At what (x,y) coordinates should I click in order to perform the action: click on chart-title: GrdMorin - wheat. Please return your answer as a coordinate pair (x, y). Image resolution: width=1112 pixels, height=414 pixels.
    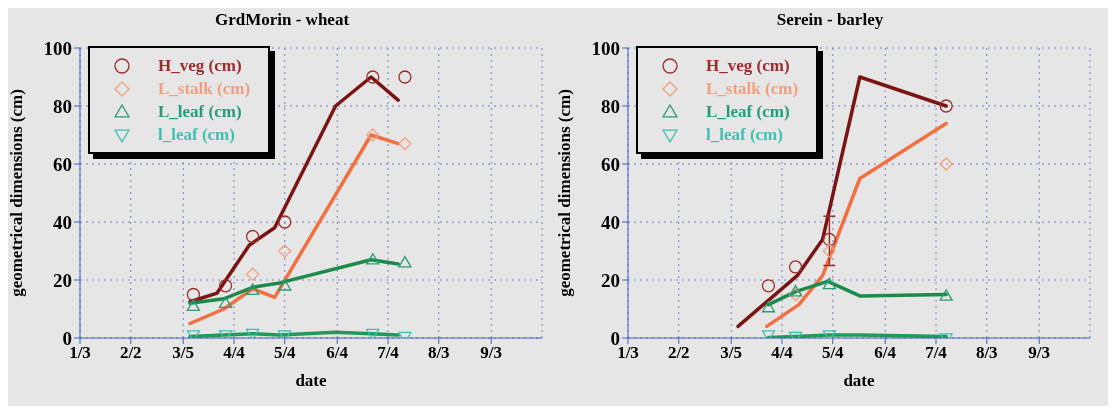
    Looking at the image, I should click on (282, 20).